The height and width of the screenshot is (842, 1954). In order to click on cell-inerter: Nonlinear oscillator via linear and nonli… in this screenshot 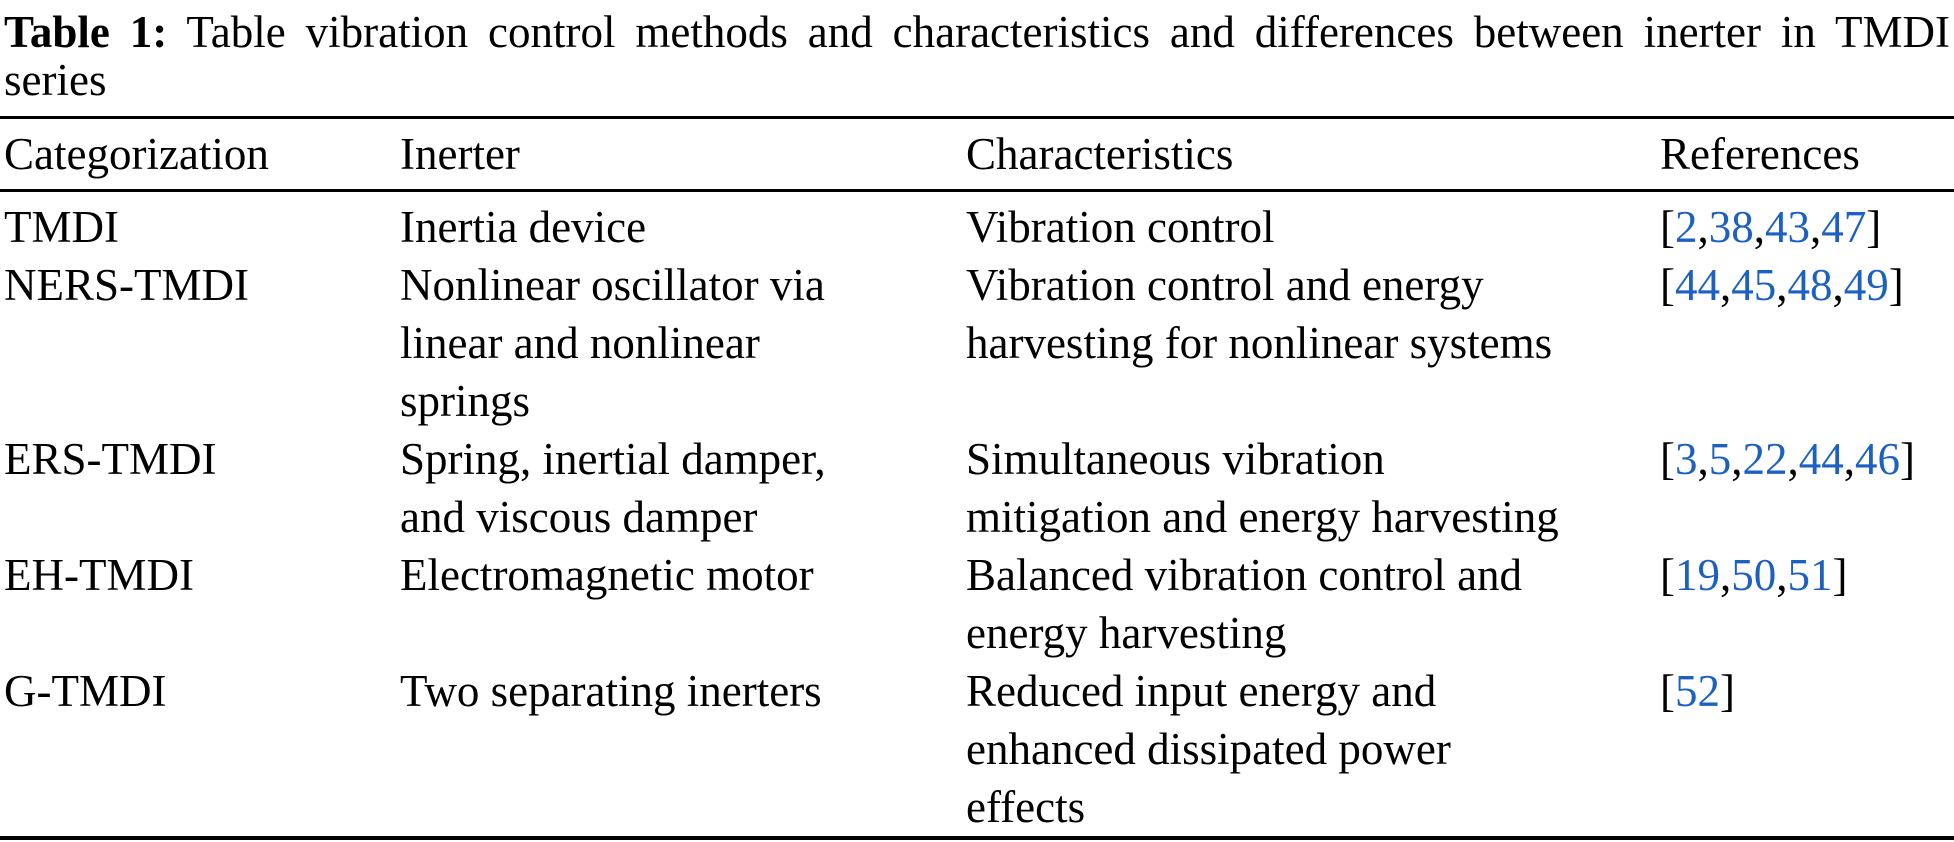, I will do `click(612, 343)`.